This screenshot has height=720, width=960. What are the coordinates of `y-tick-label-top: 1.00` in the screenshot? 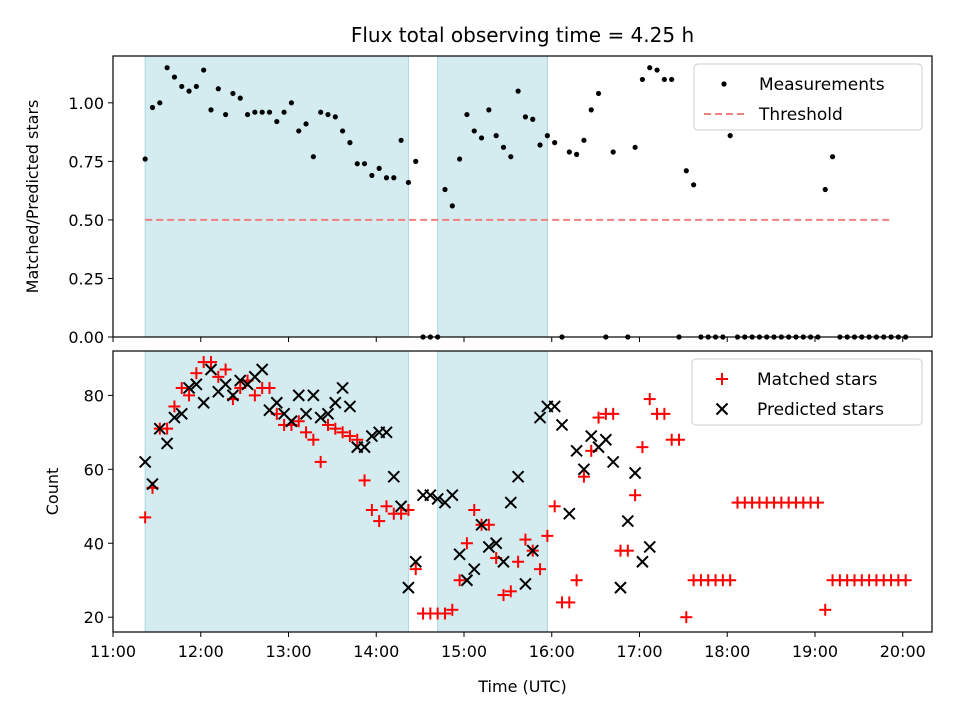 It's located at (86, 103).